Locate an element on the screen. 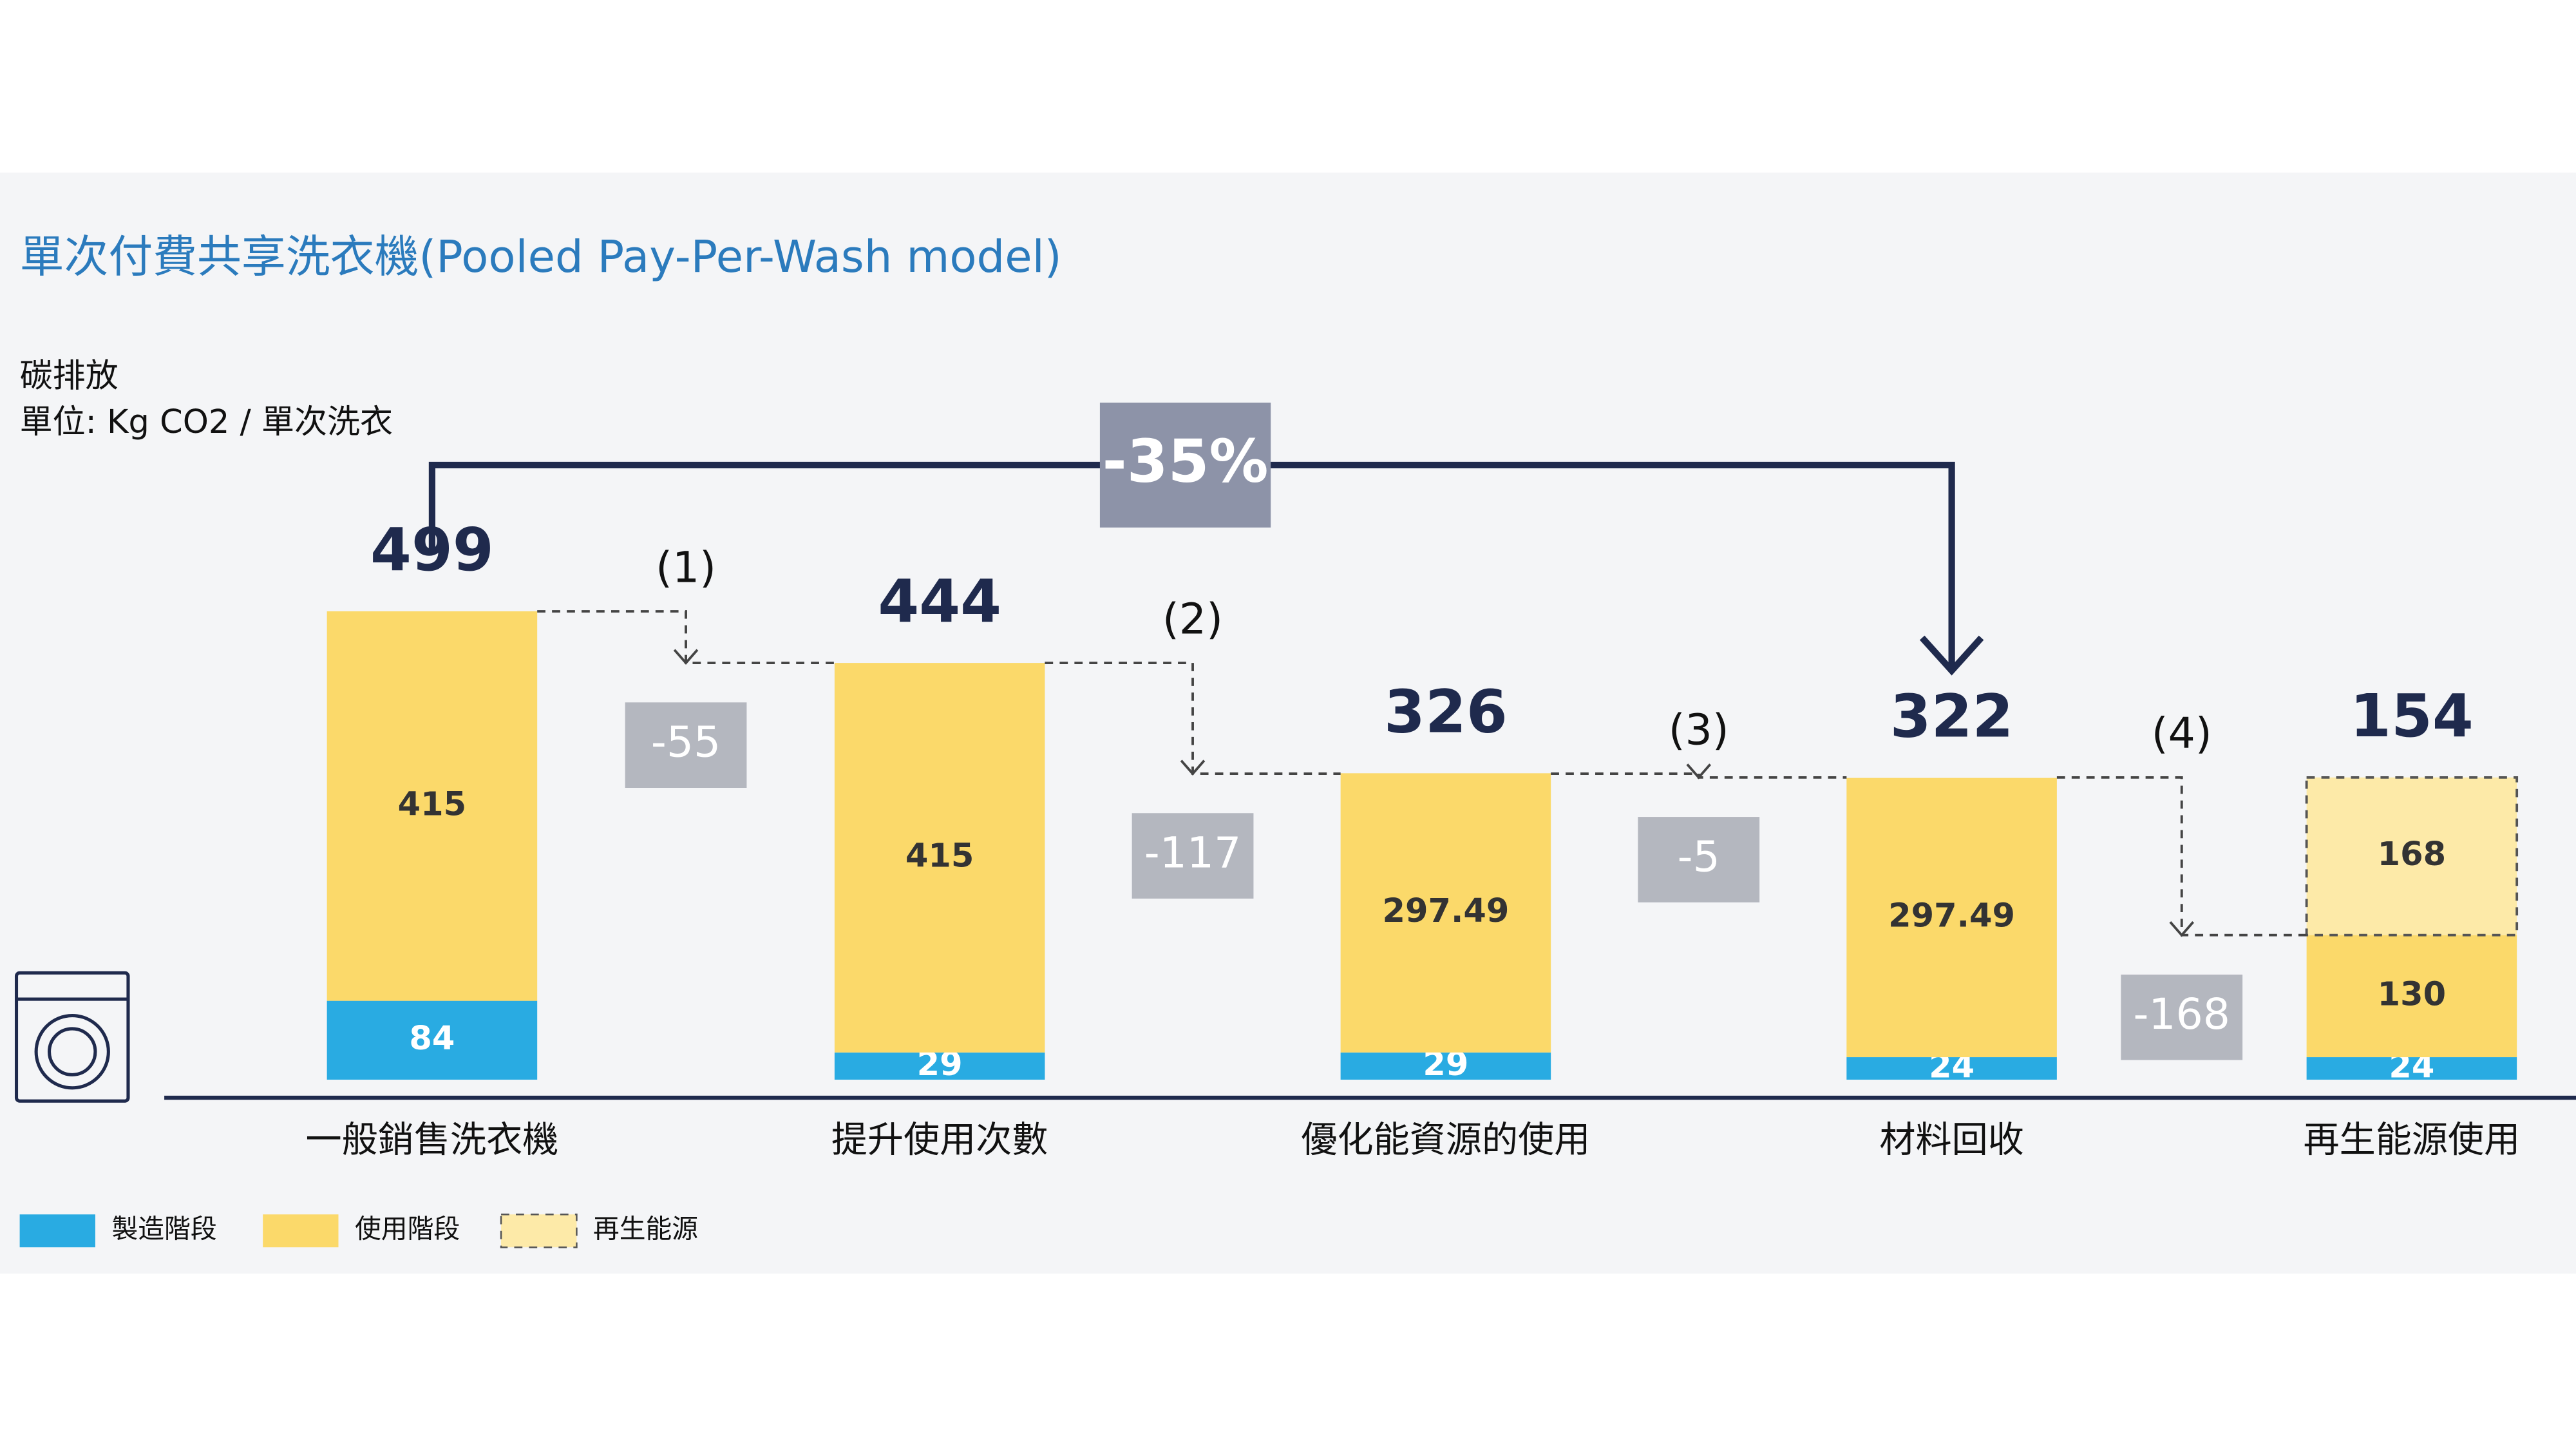 The height and width of the screenshot is (1452, 2576). segment-label: 130 is located at coordinates (2412, 994).